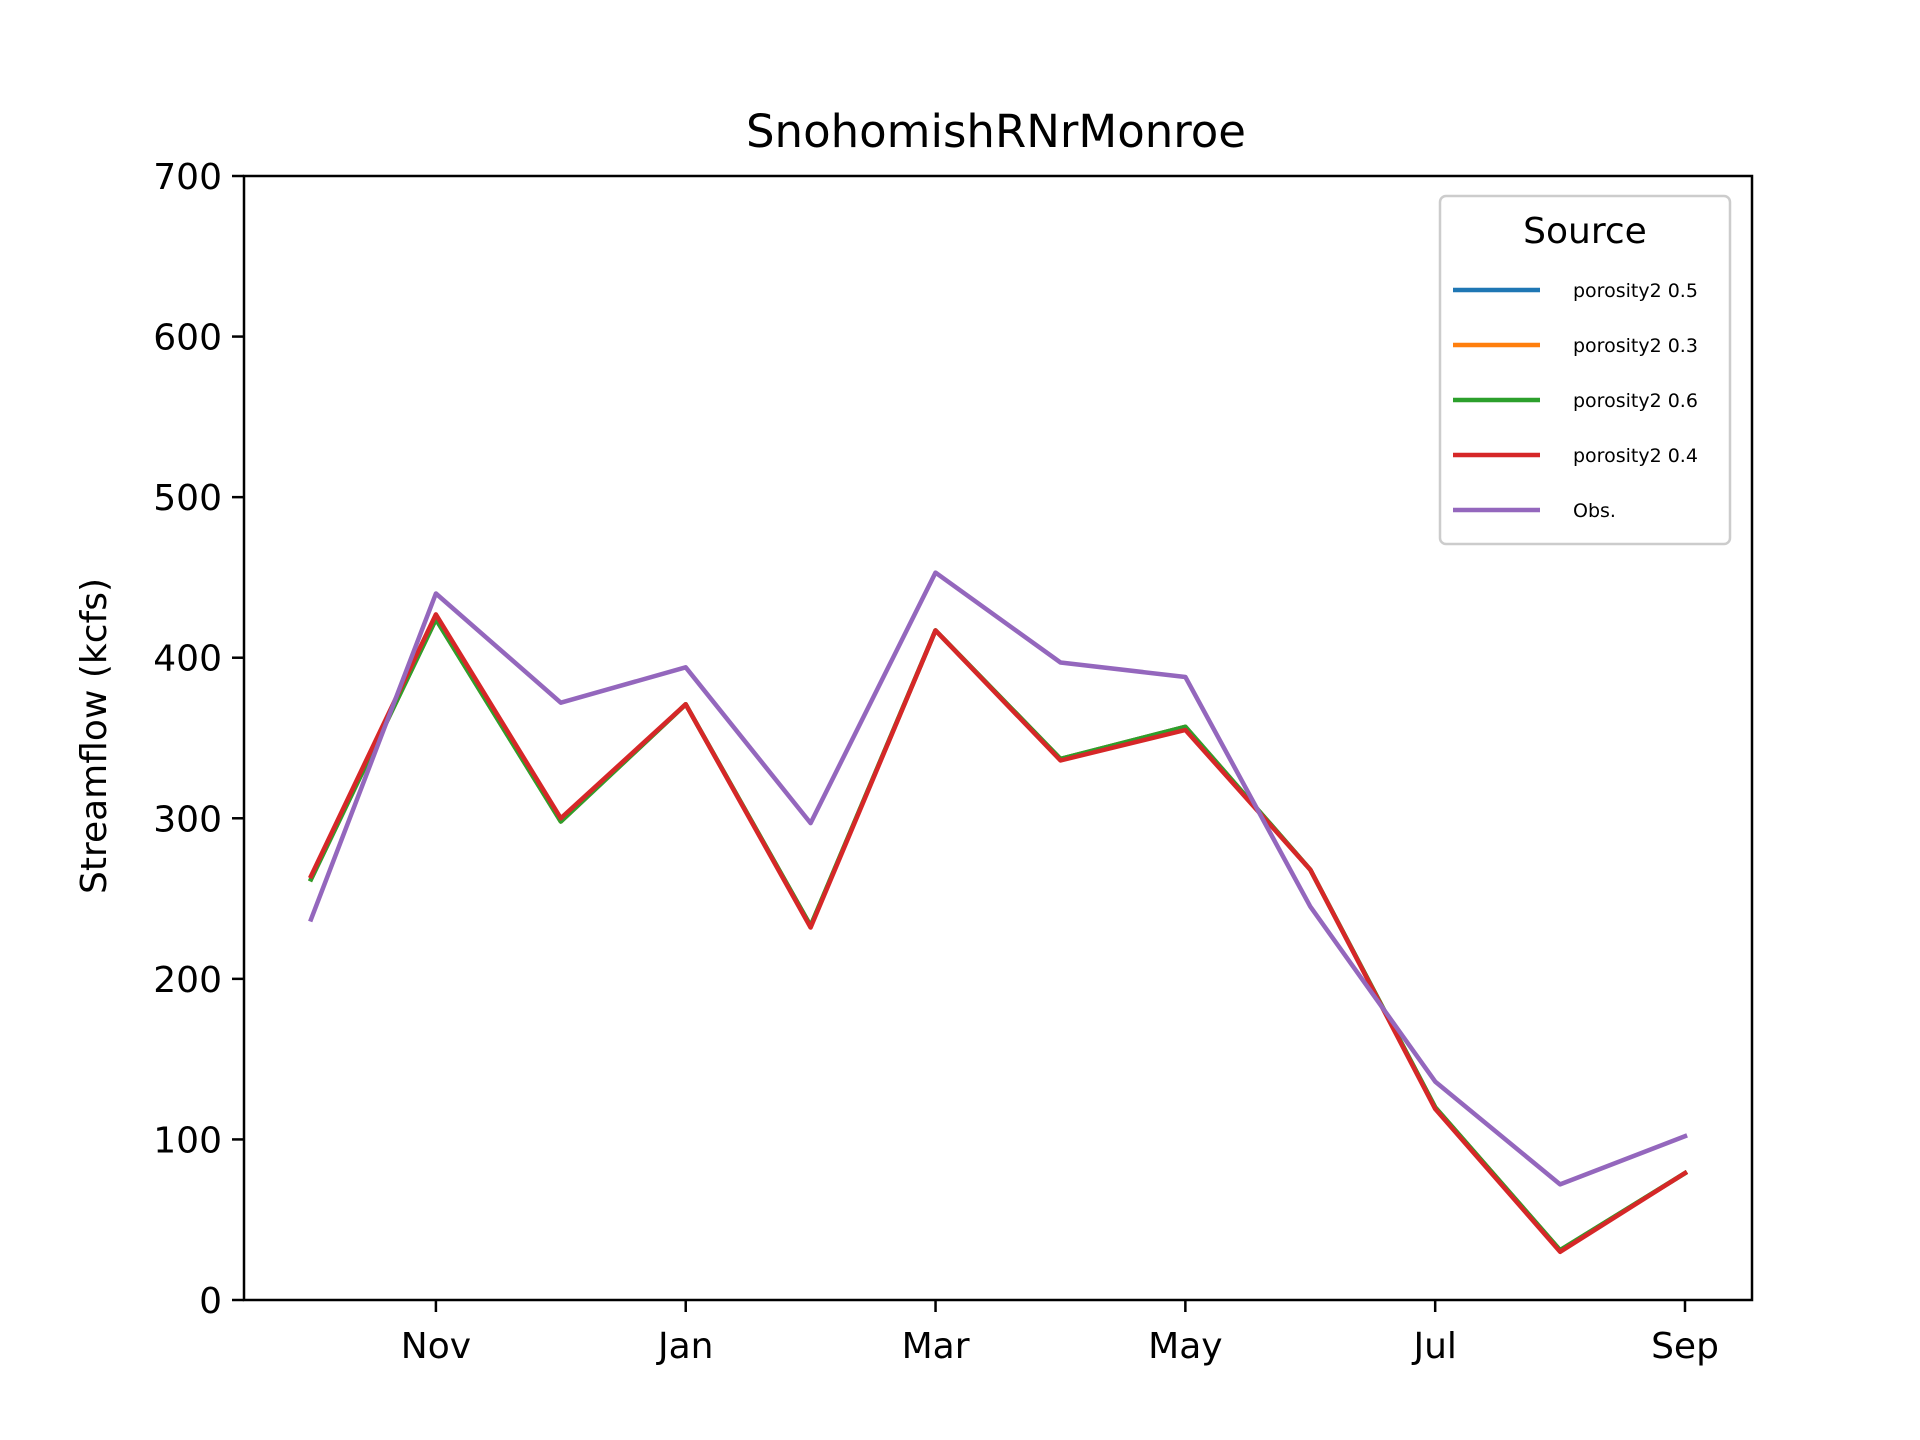 This screenshot has width=1920, height=1440. What do you see at coordinates (187, 177) in the screenshot?
I see `y-tick-label: 700` at bounding box center [187, 177].